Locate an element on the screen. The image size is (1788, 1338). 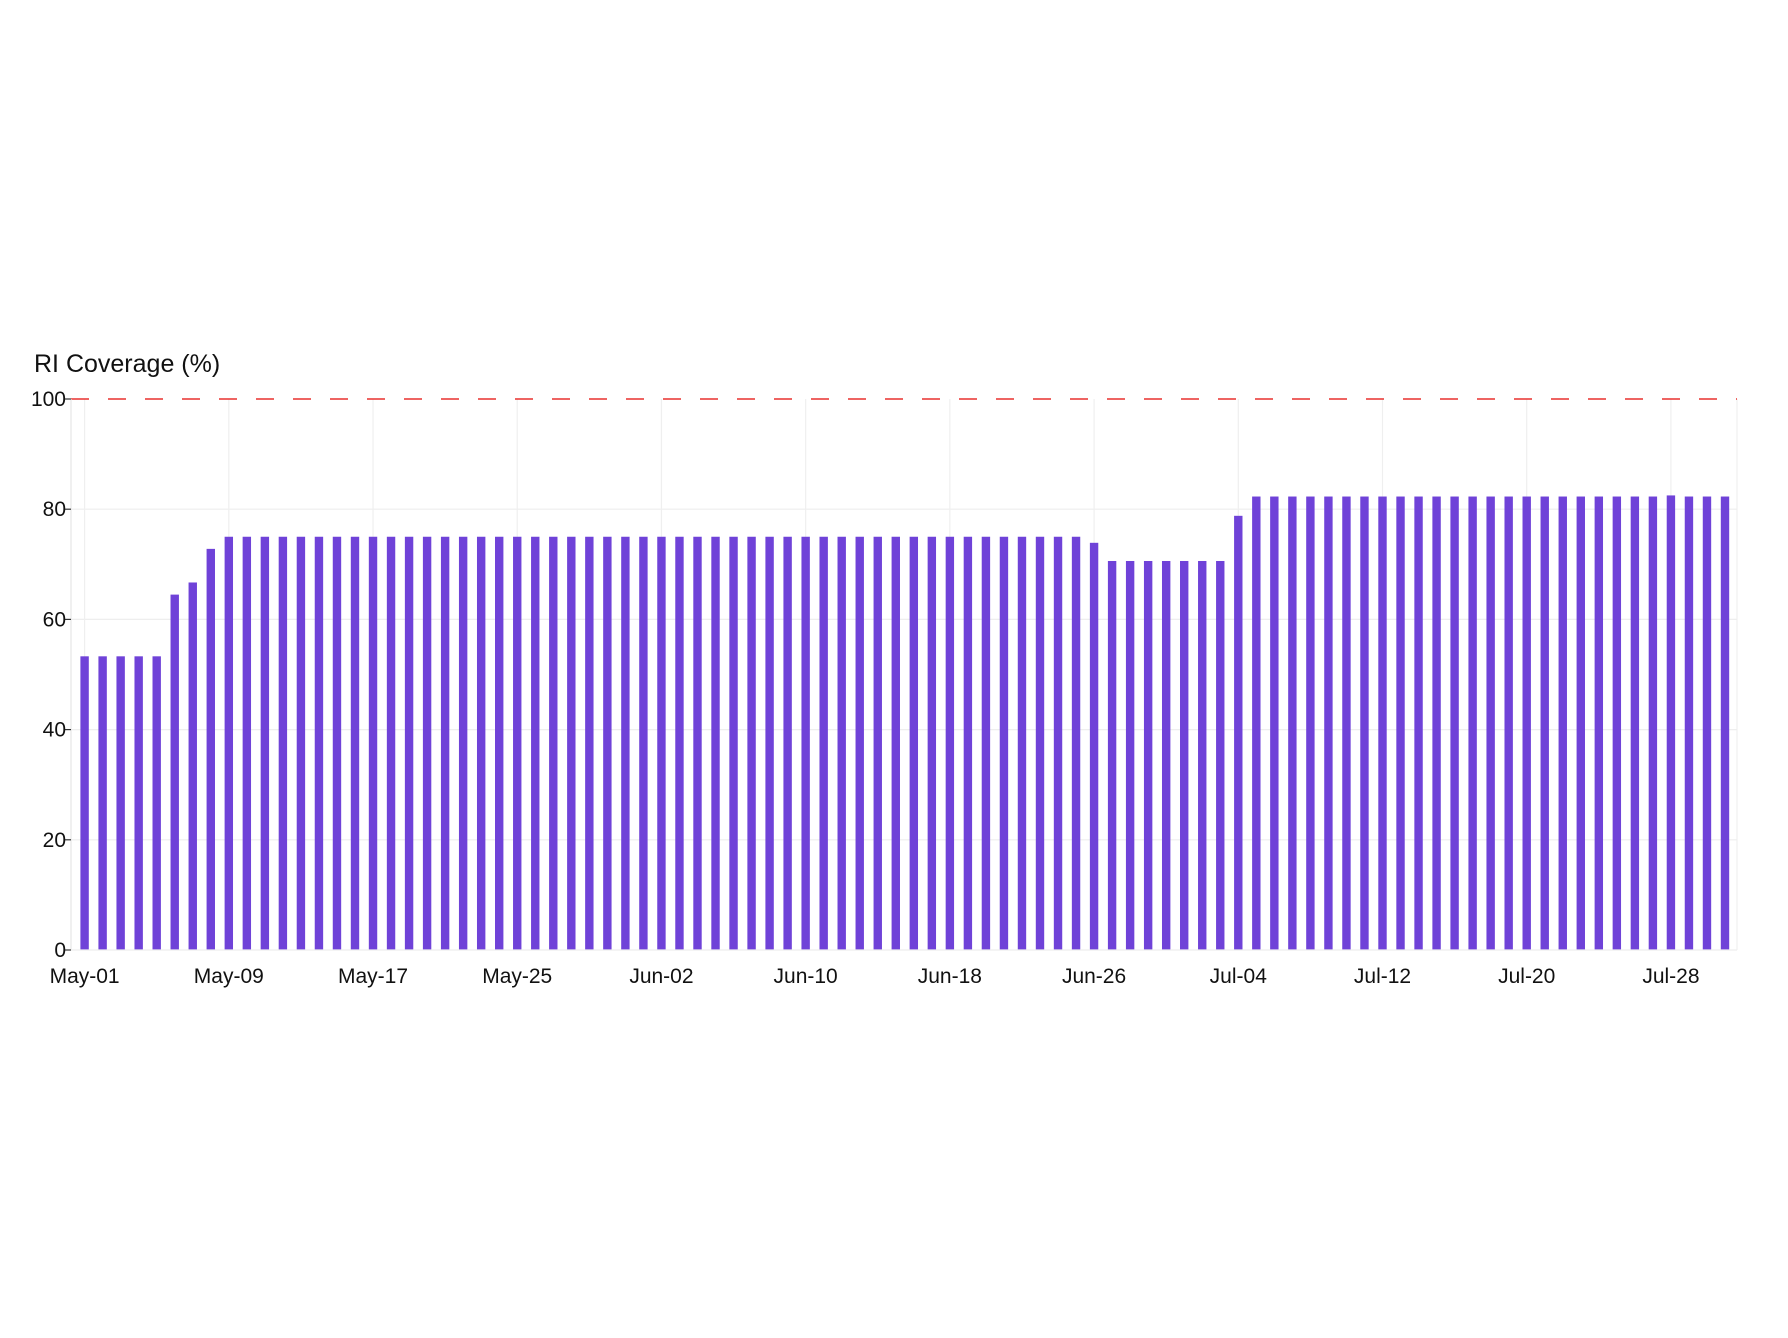
y-tick-label: 100 is located at coordinates (48, 399).